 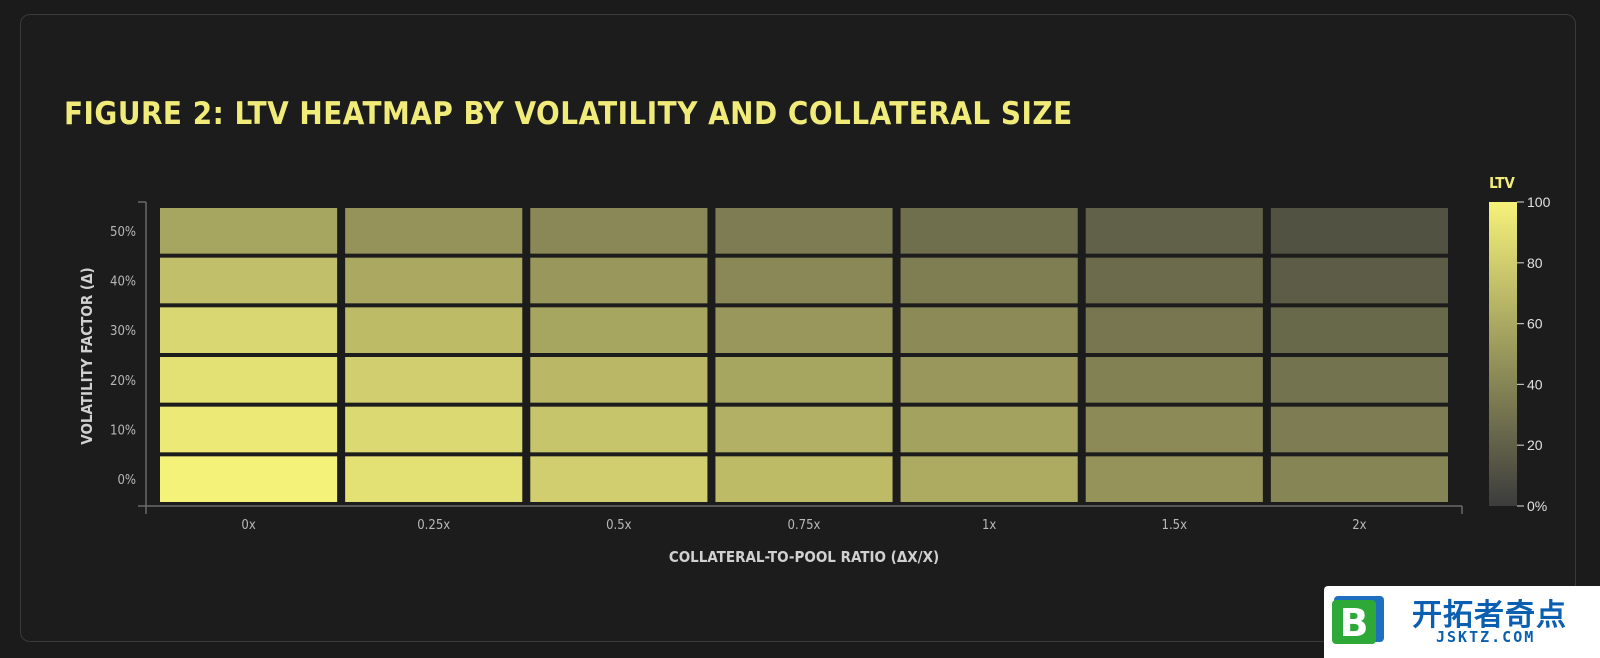 What do you see at coordinates (123, 331) in the screenshot?
I see `y-tick-label: 30%` at bounding box center [123, 331].